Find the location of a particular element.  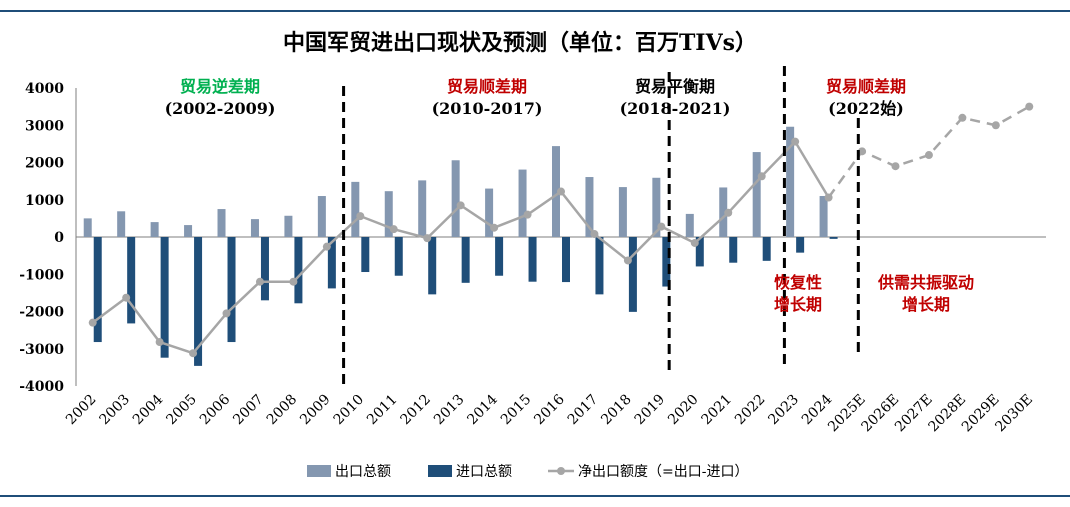

x-tick-label: 2013 is located at coordinates (449, 410).